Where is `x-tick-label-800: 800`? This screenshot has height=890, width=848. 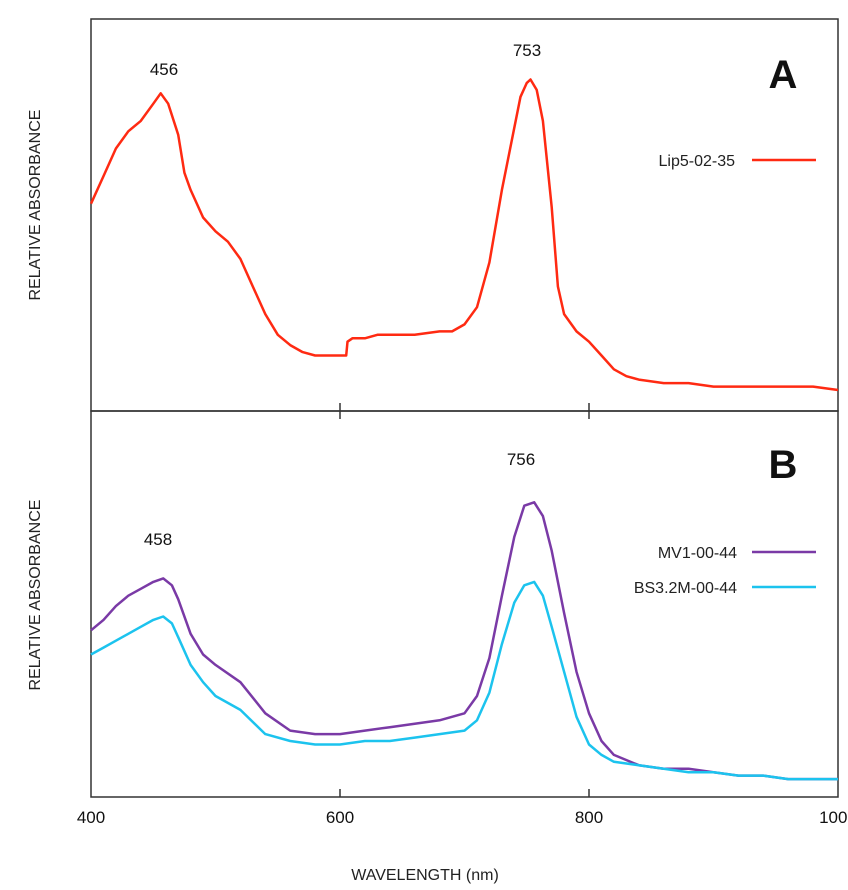
x-tick-label-800: 800 is located at coordinates (589, 817).